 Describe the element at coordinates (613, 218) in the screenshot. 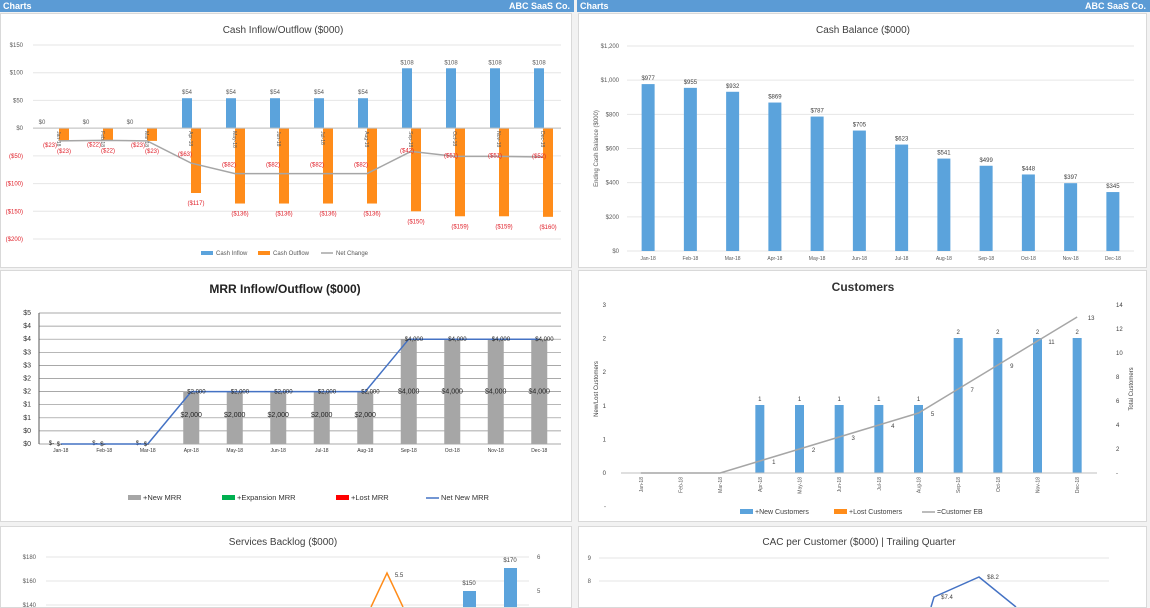

I see `y-tick-label: $200` at that location.